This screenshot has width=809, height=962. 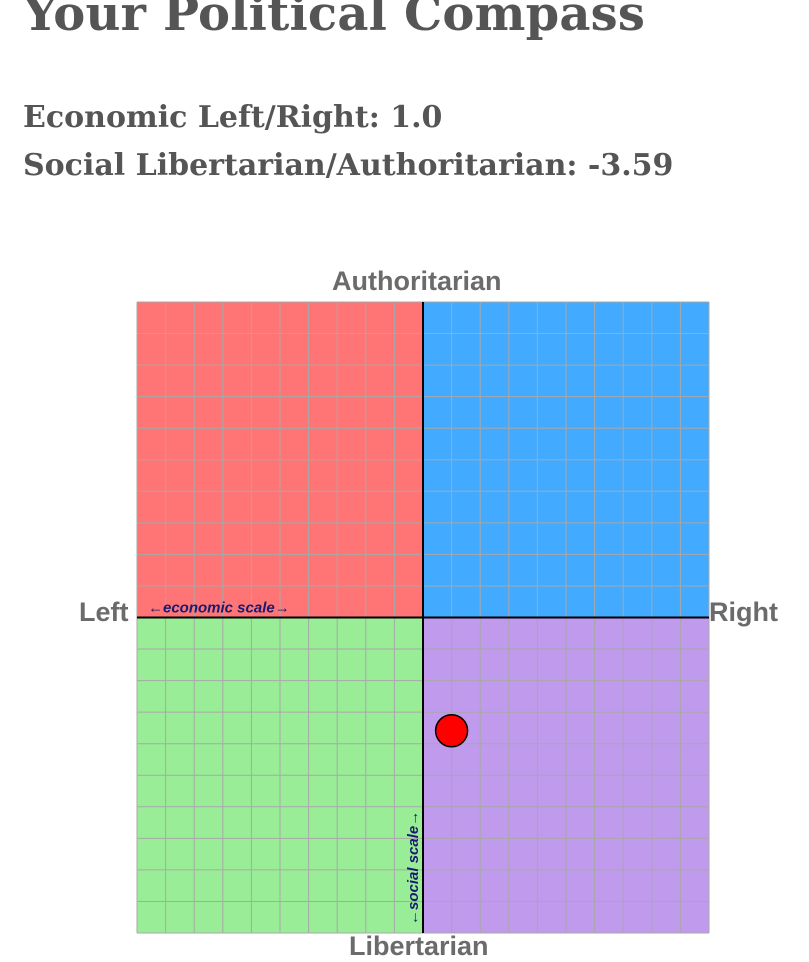 What do you see at coordinates (743, 612) in the screenshot?
I see `right-label: Right` at bounding box center [743, 612].